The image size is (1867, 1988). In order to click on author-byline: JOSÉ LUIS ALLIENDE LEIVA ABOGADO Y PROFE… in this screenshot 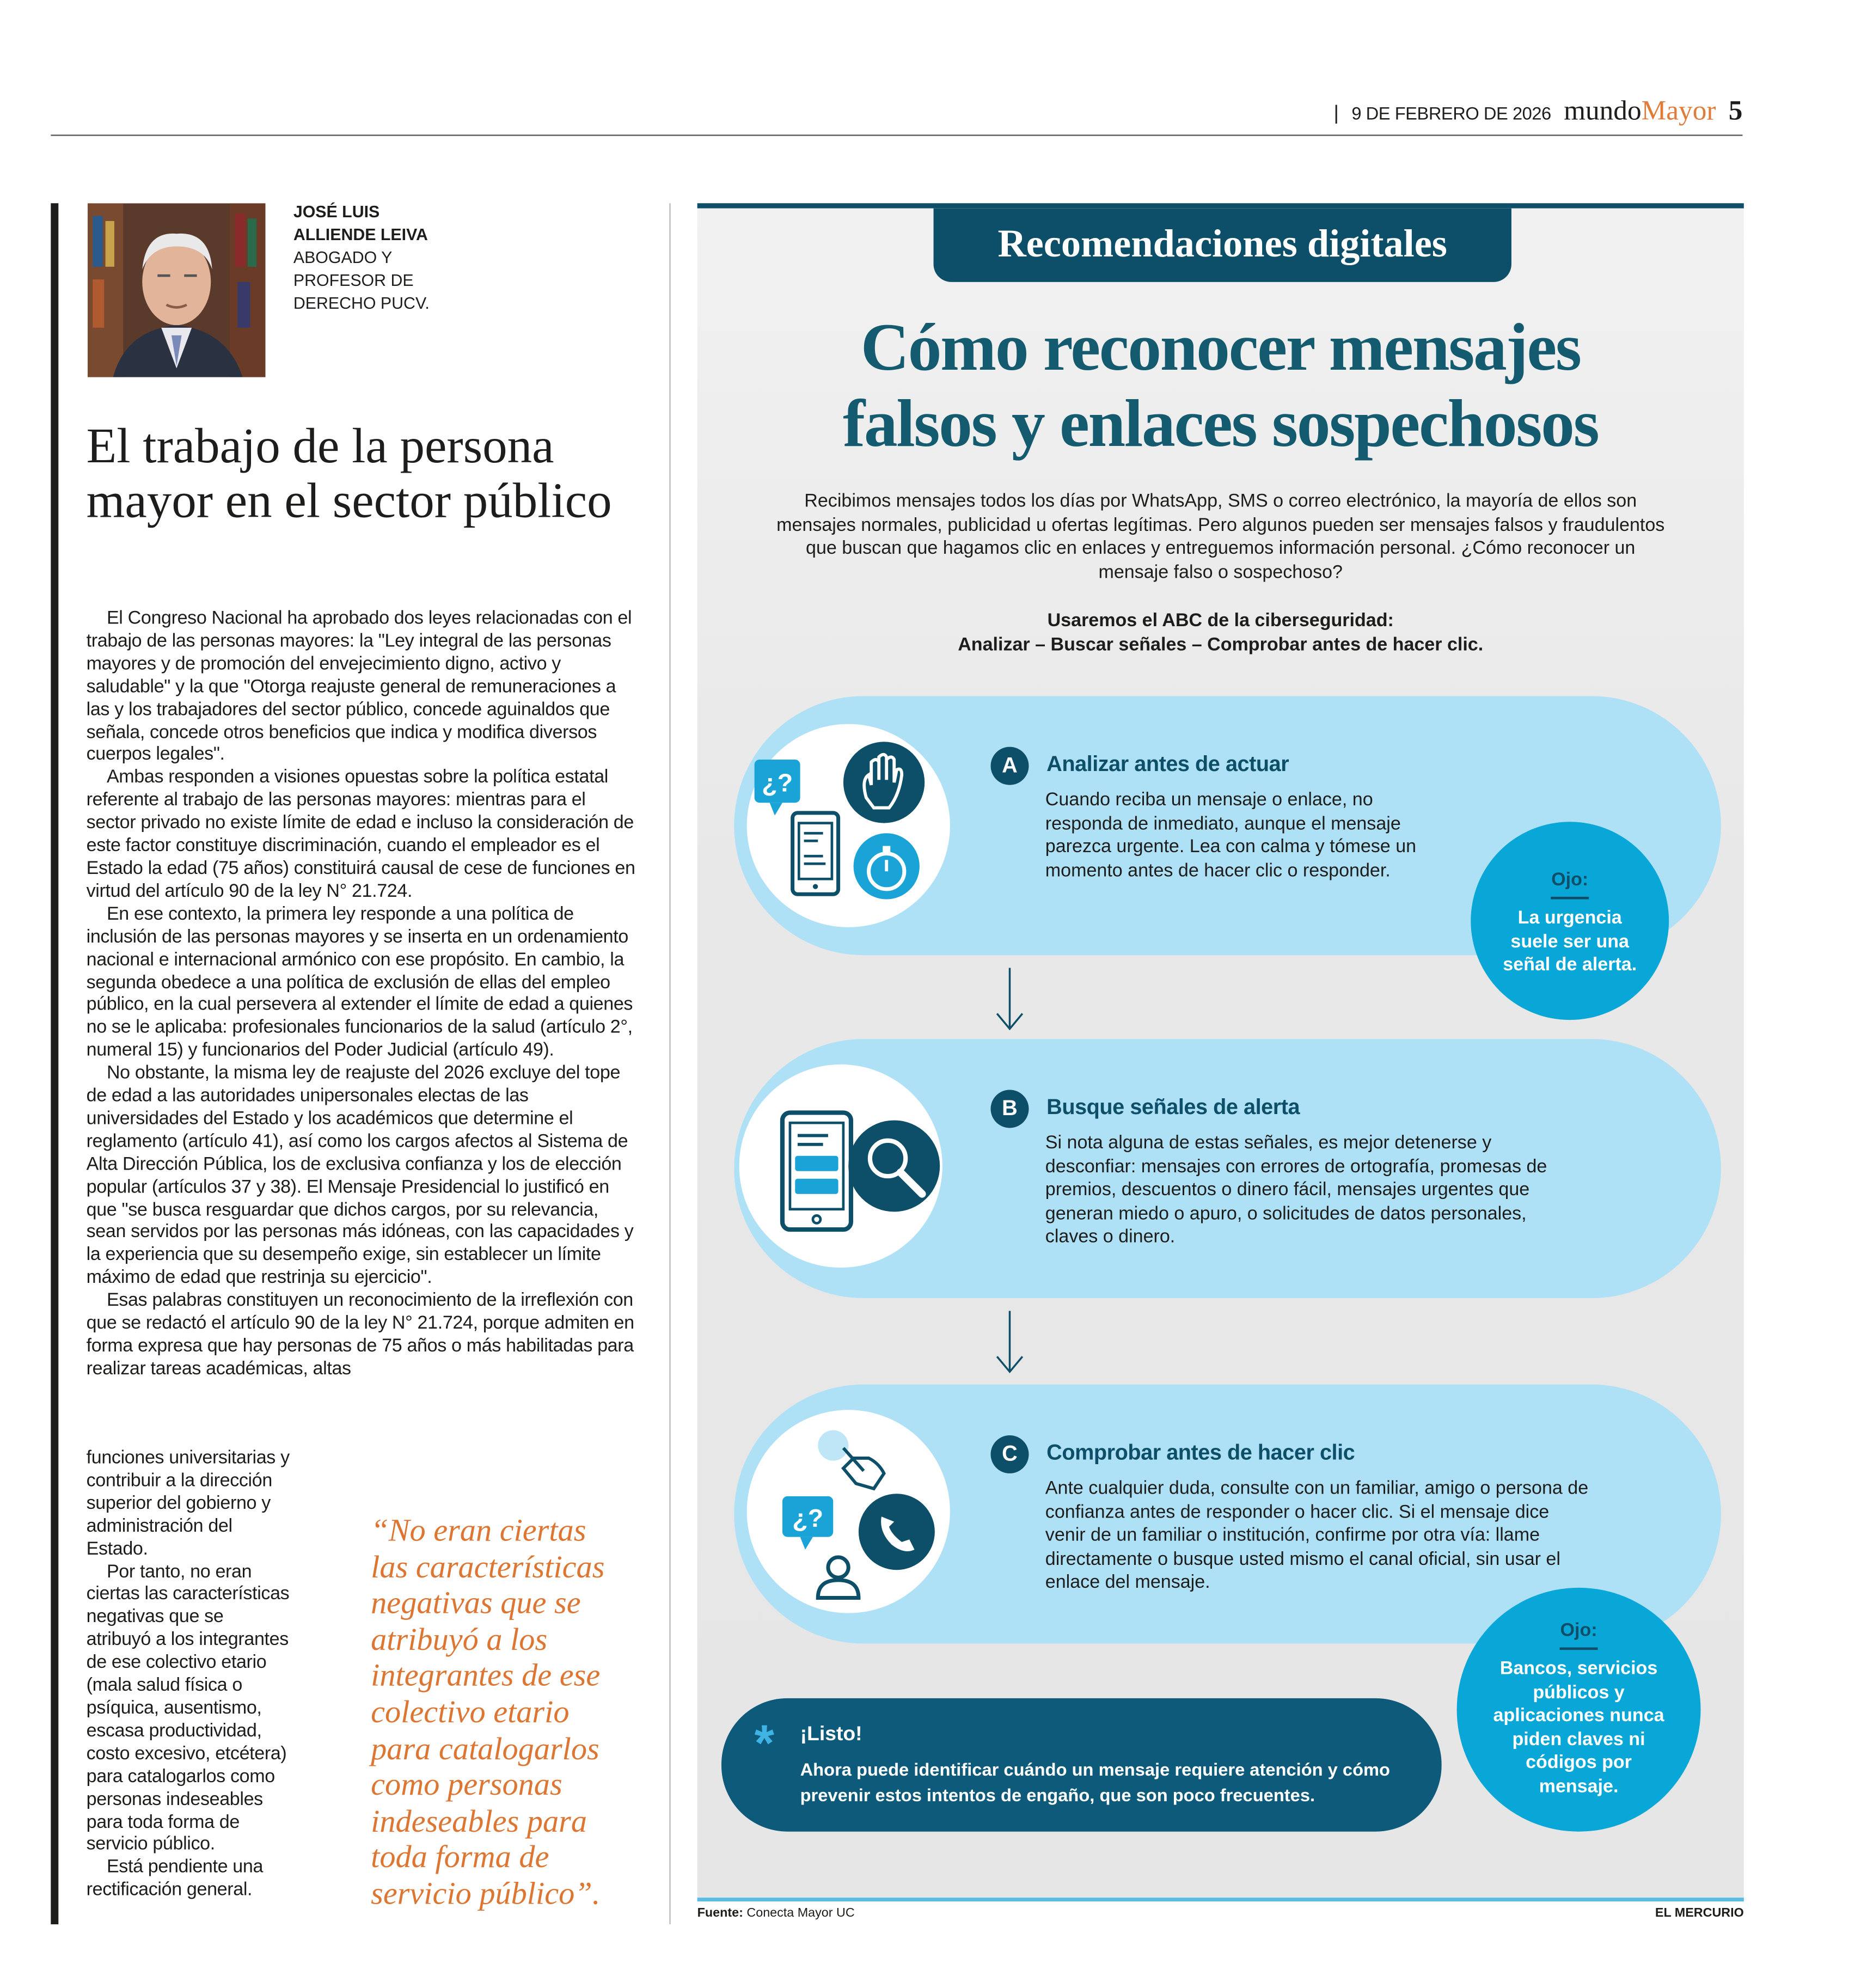, I will do `click(361, 258)`.